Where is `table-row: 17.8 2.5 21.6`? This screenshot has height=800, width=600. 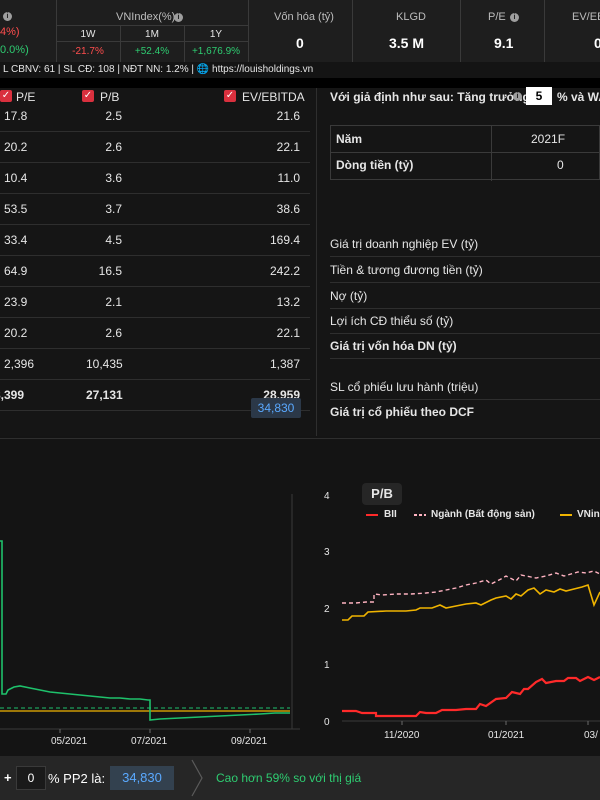
table-row: 17.8 2.5 21.6 is located at coordinates (155, 116).